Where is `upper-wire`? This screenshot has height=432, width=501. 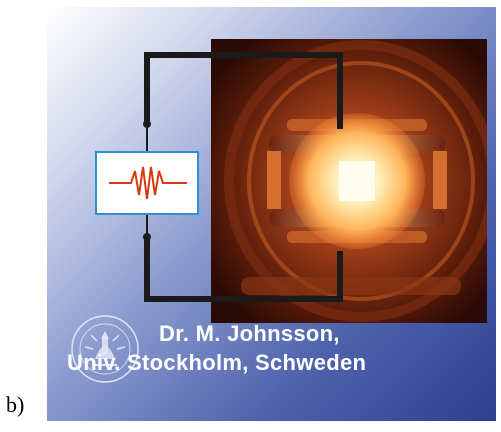
upper-wire is located at coordinates (243, 90).